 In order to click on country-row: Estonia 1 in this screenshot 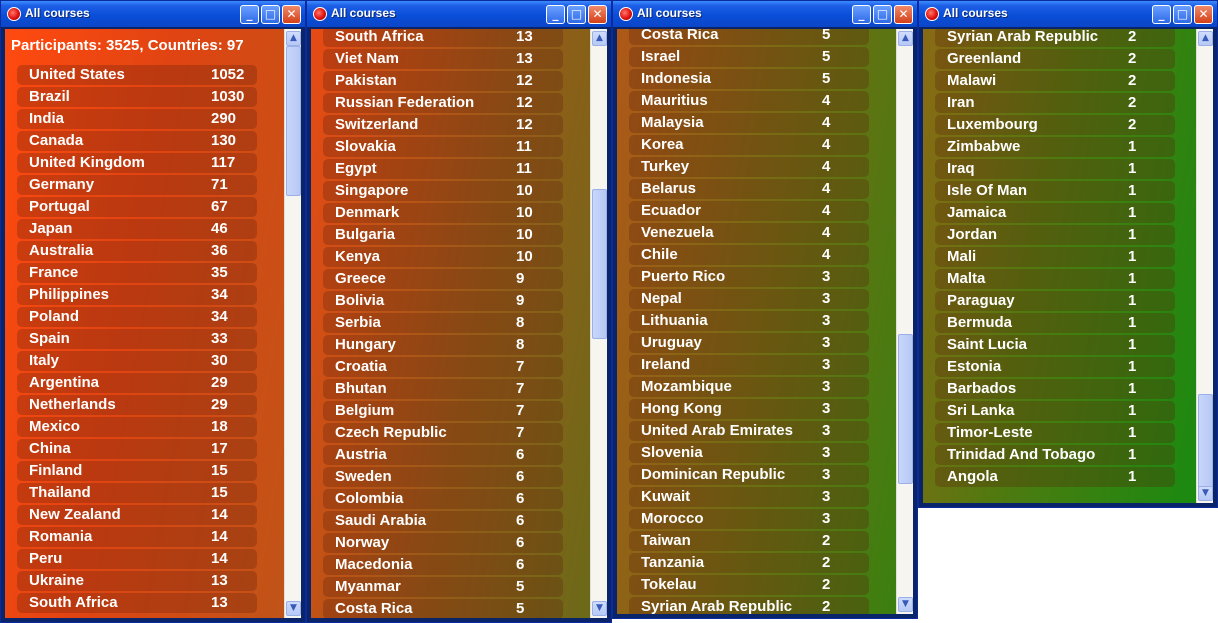, I will do `click(1055, 367)`.